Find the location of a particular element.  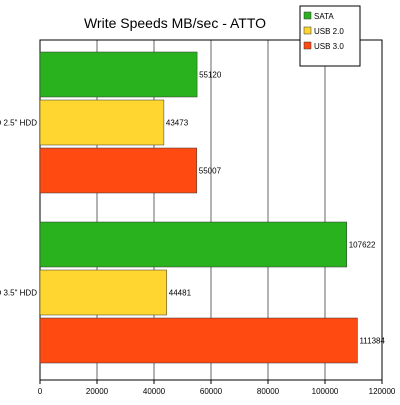

legend-label: SATA is located at coordinates (324, 16).